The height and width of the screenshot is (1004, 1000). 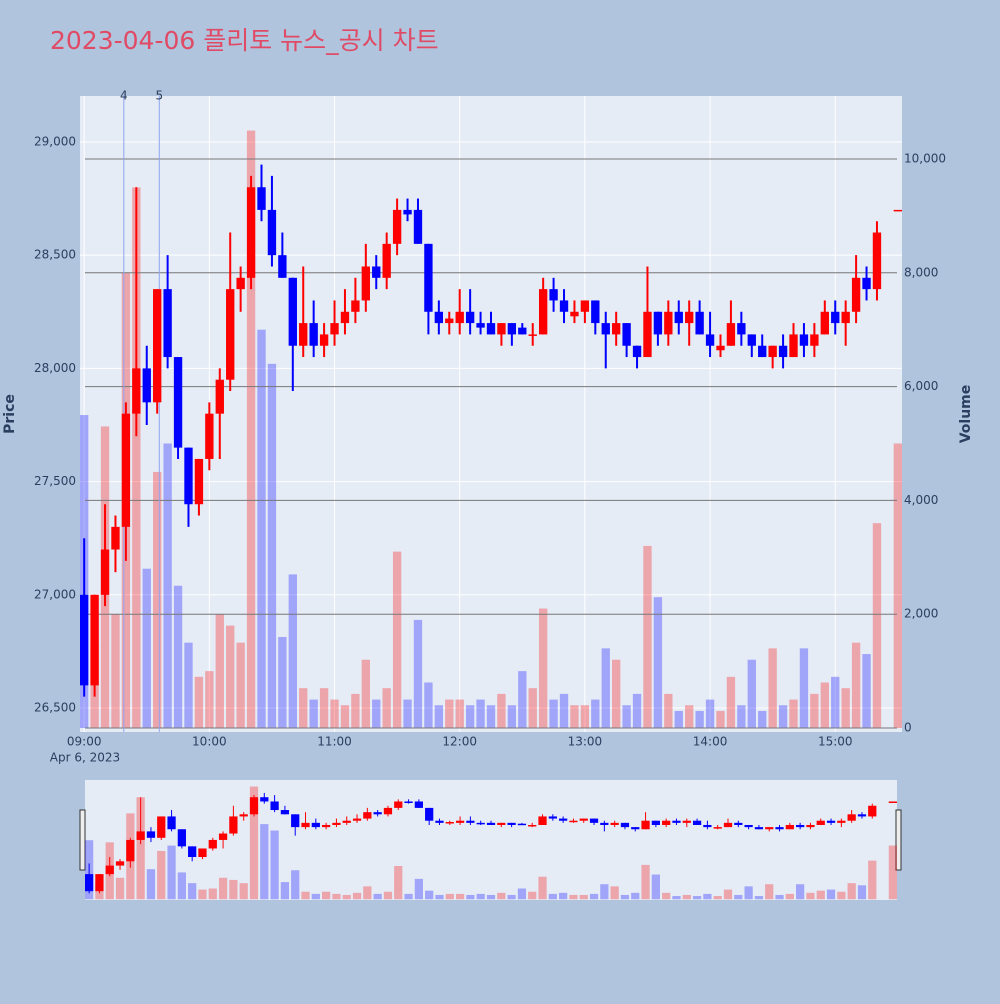 I want to click on range-slider, so click(x=491, y=840).